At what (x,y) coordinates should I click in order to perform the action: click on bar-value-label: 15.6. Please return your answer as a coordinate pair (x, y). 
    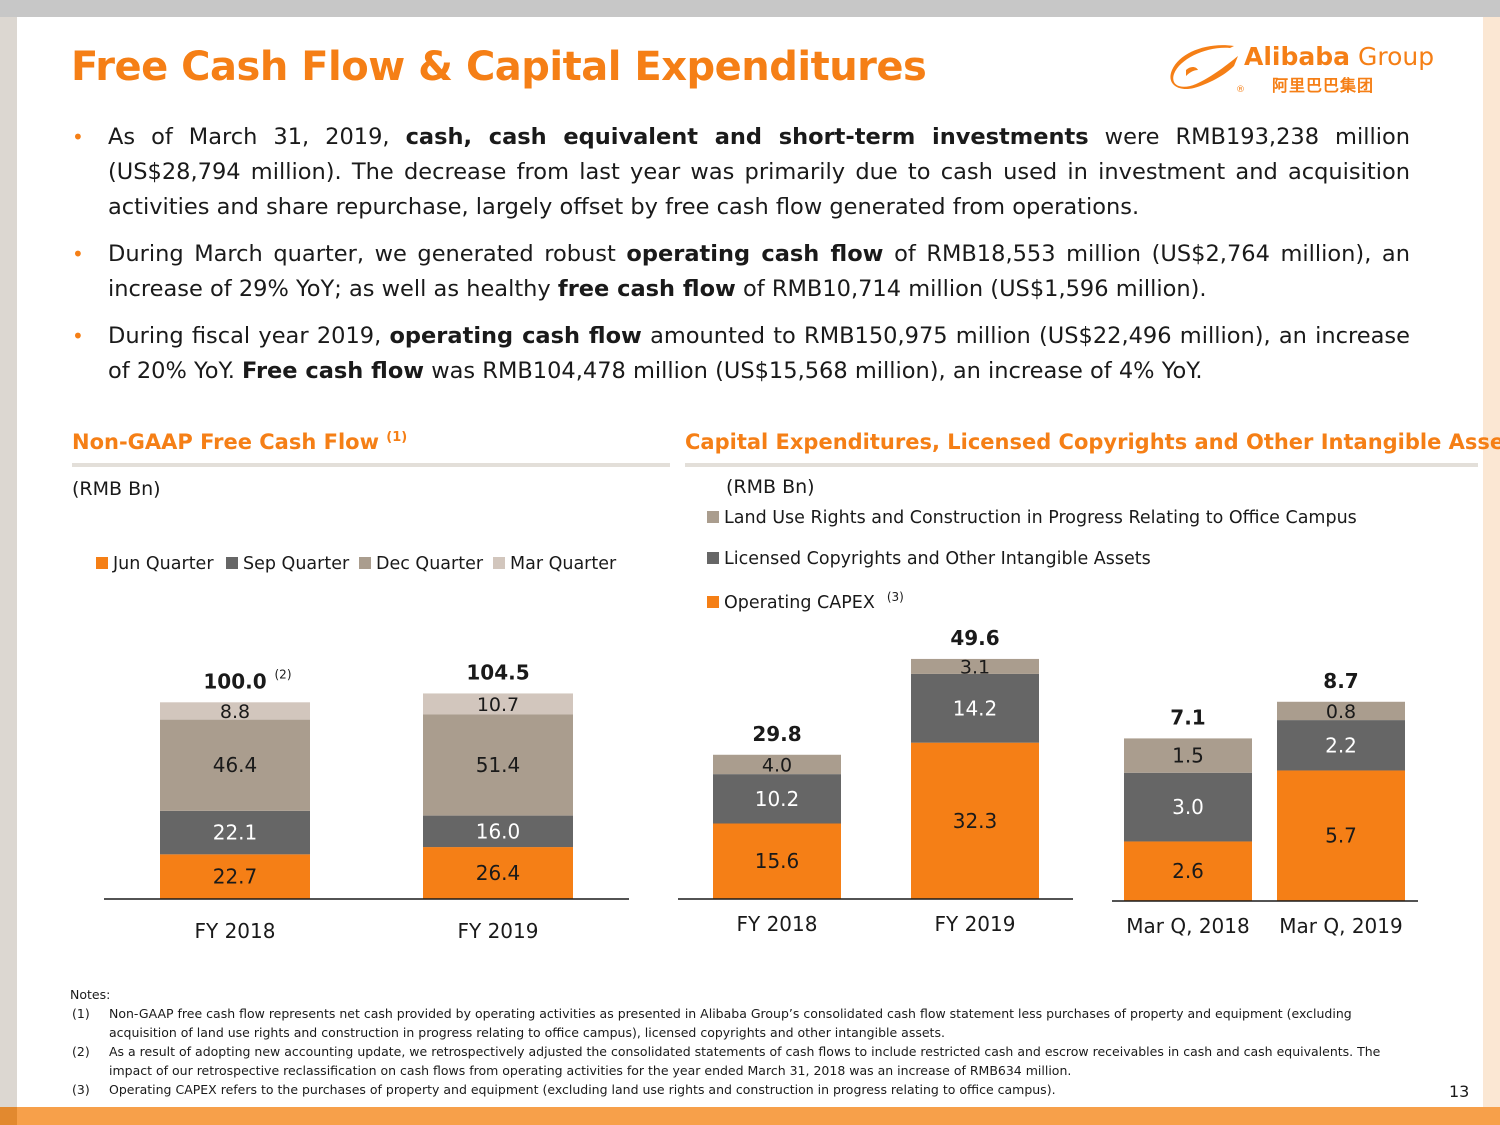
    Looking at the image, I should click on (777, 861).